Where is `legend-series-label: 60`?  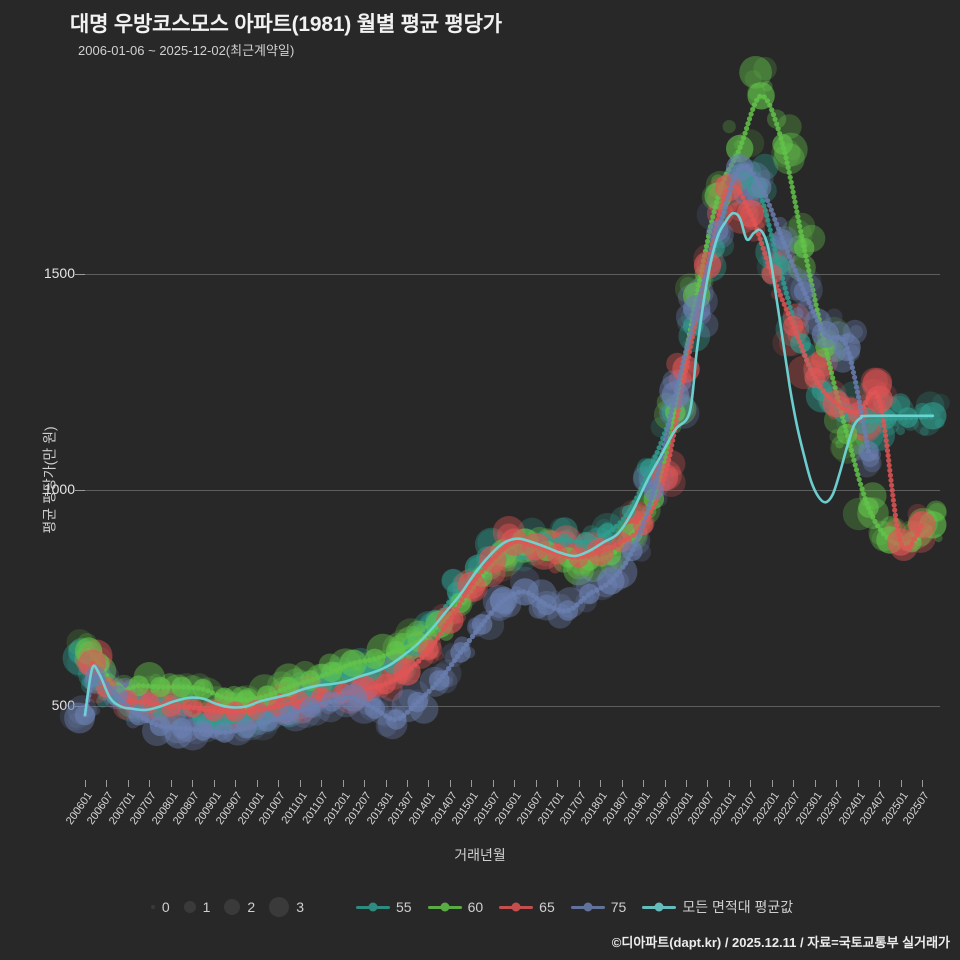 legend-series-label: 60 is located at coordinates (475, 907).